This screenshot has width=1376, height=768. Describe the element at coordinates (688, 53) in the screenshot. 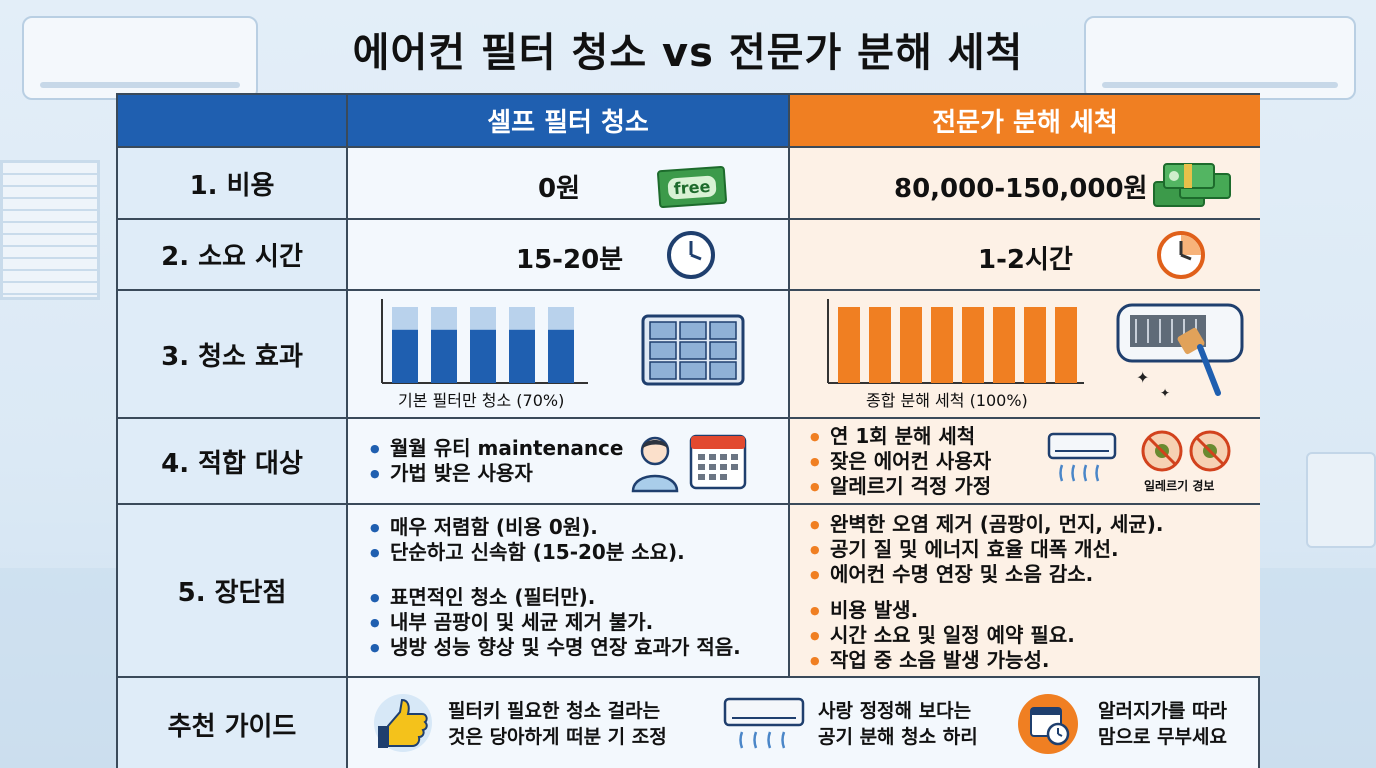

I see `page-title: 에어컨 필터 청소 vs 전문가 분해 세척` at that location.